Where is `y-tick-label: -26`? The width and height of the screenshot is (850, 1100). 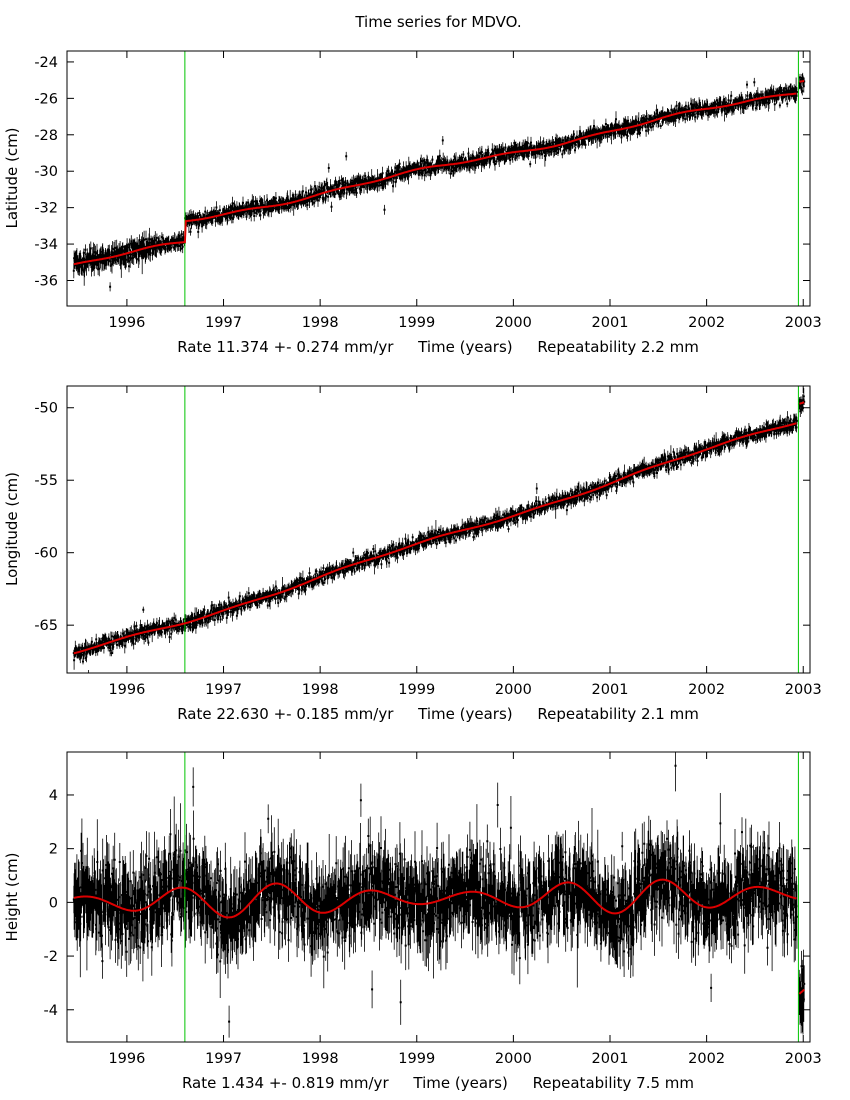 y-tick-label: -26 is located at coordinates (46, 99).